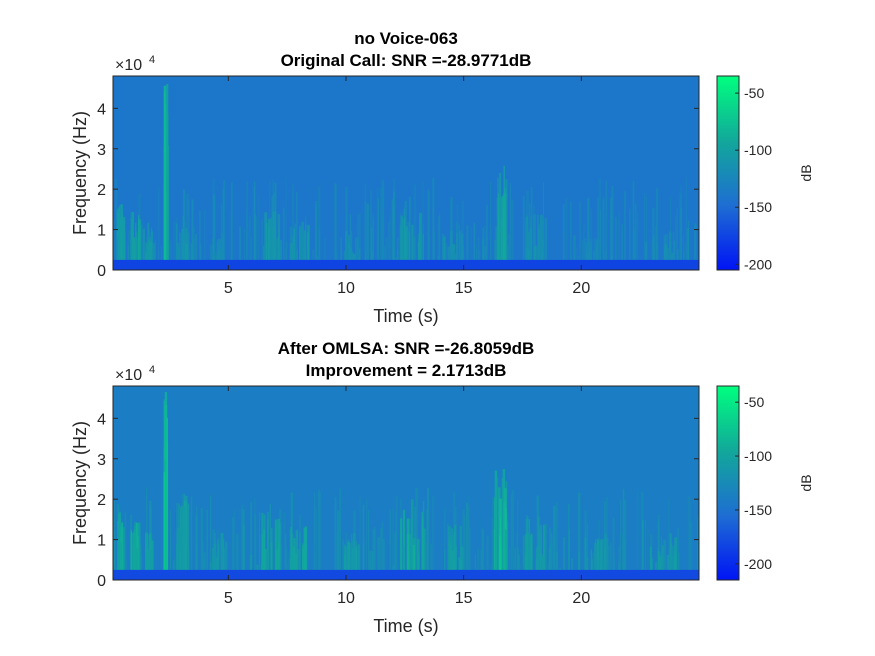  Describe the element at coordinates (758, 150) in the screenshot. I see `colorbar-tick-label: -100` at that location.